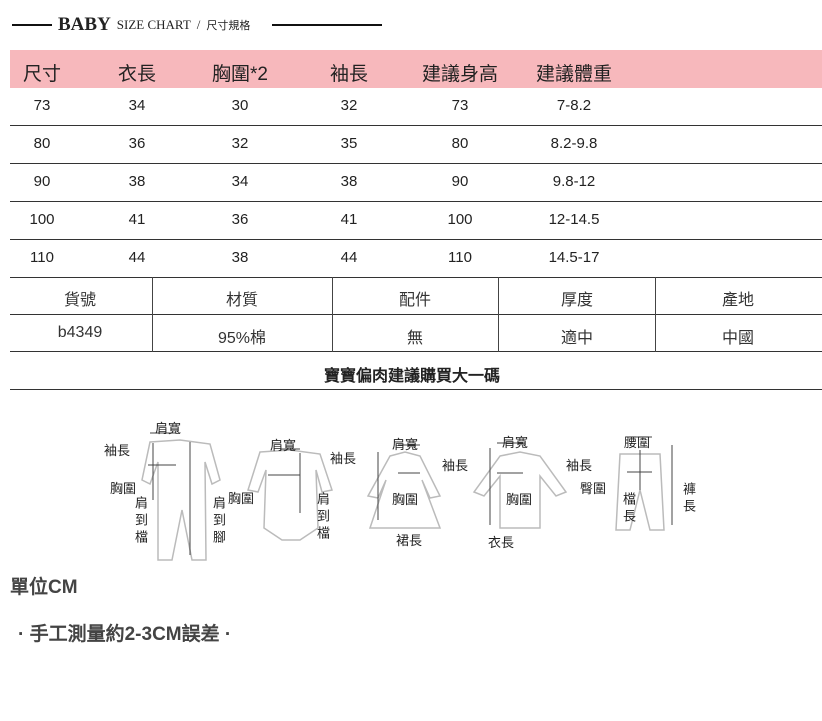  Describe the element at coordinates (574, 257) in the screenshot. I see `table-cell: 14.5-17` at that location.